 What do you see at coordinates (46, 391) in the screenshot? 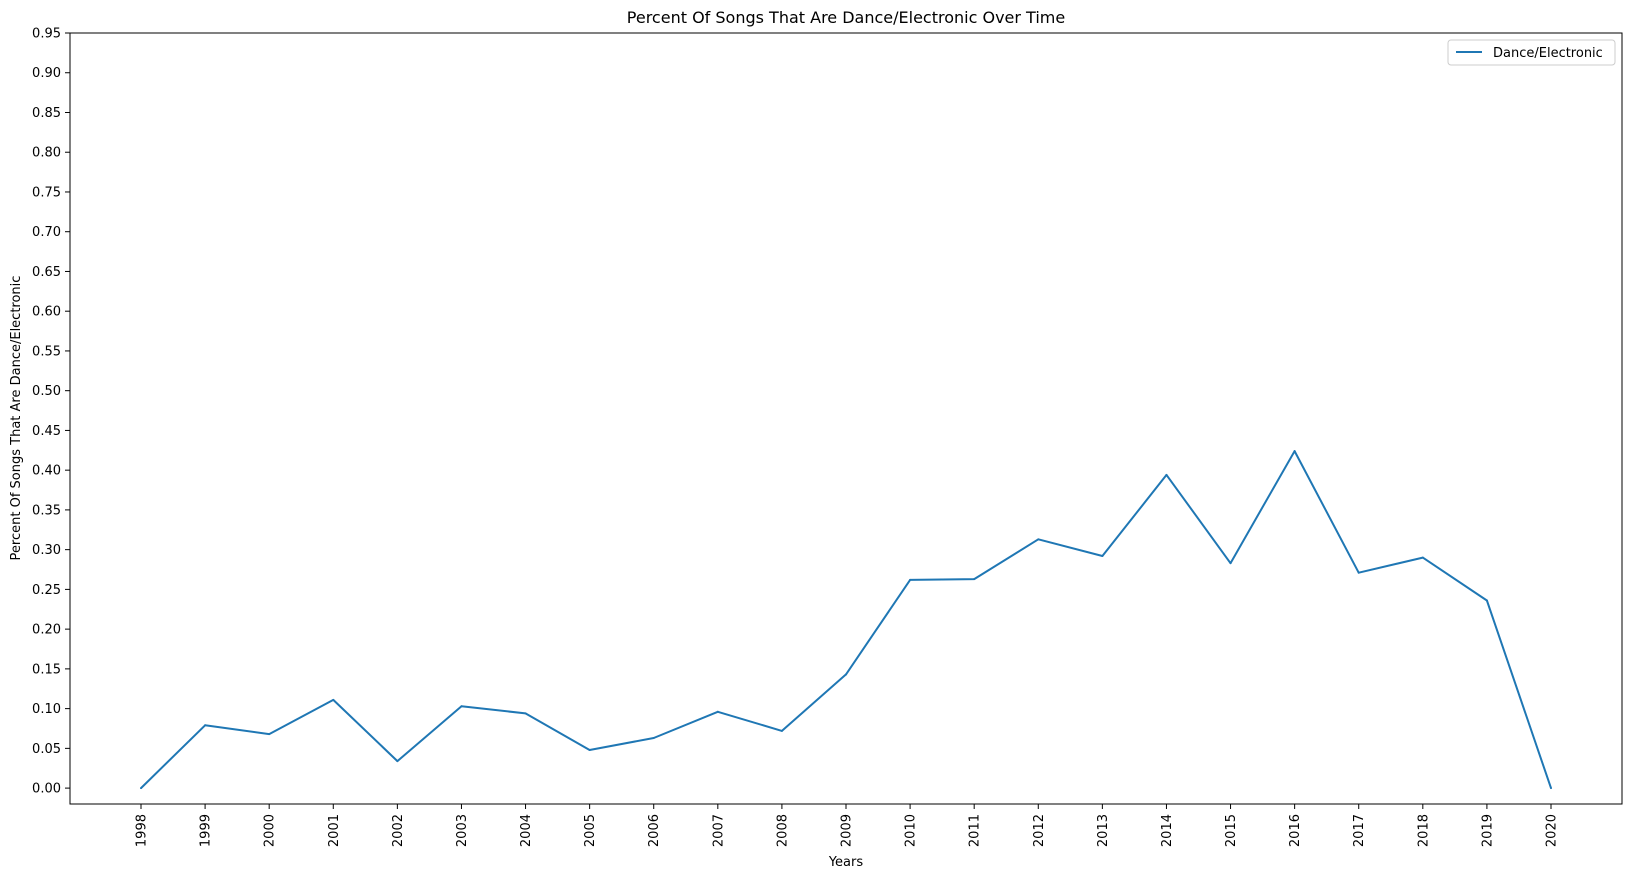
I see `y-tick-label: 0.50` at bounding box center [46, 391].